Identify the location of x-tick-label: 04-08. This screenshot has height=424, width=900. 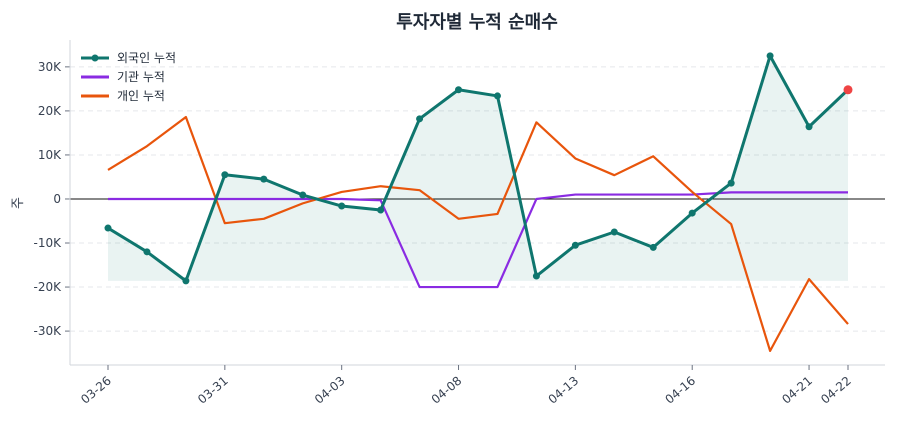
(447, 390).